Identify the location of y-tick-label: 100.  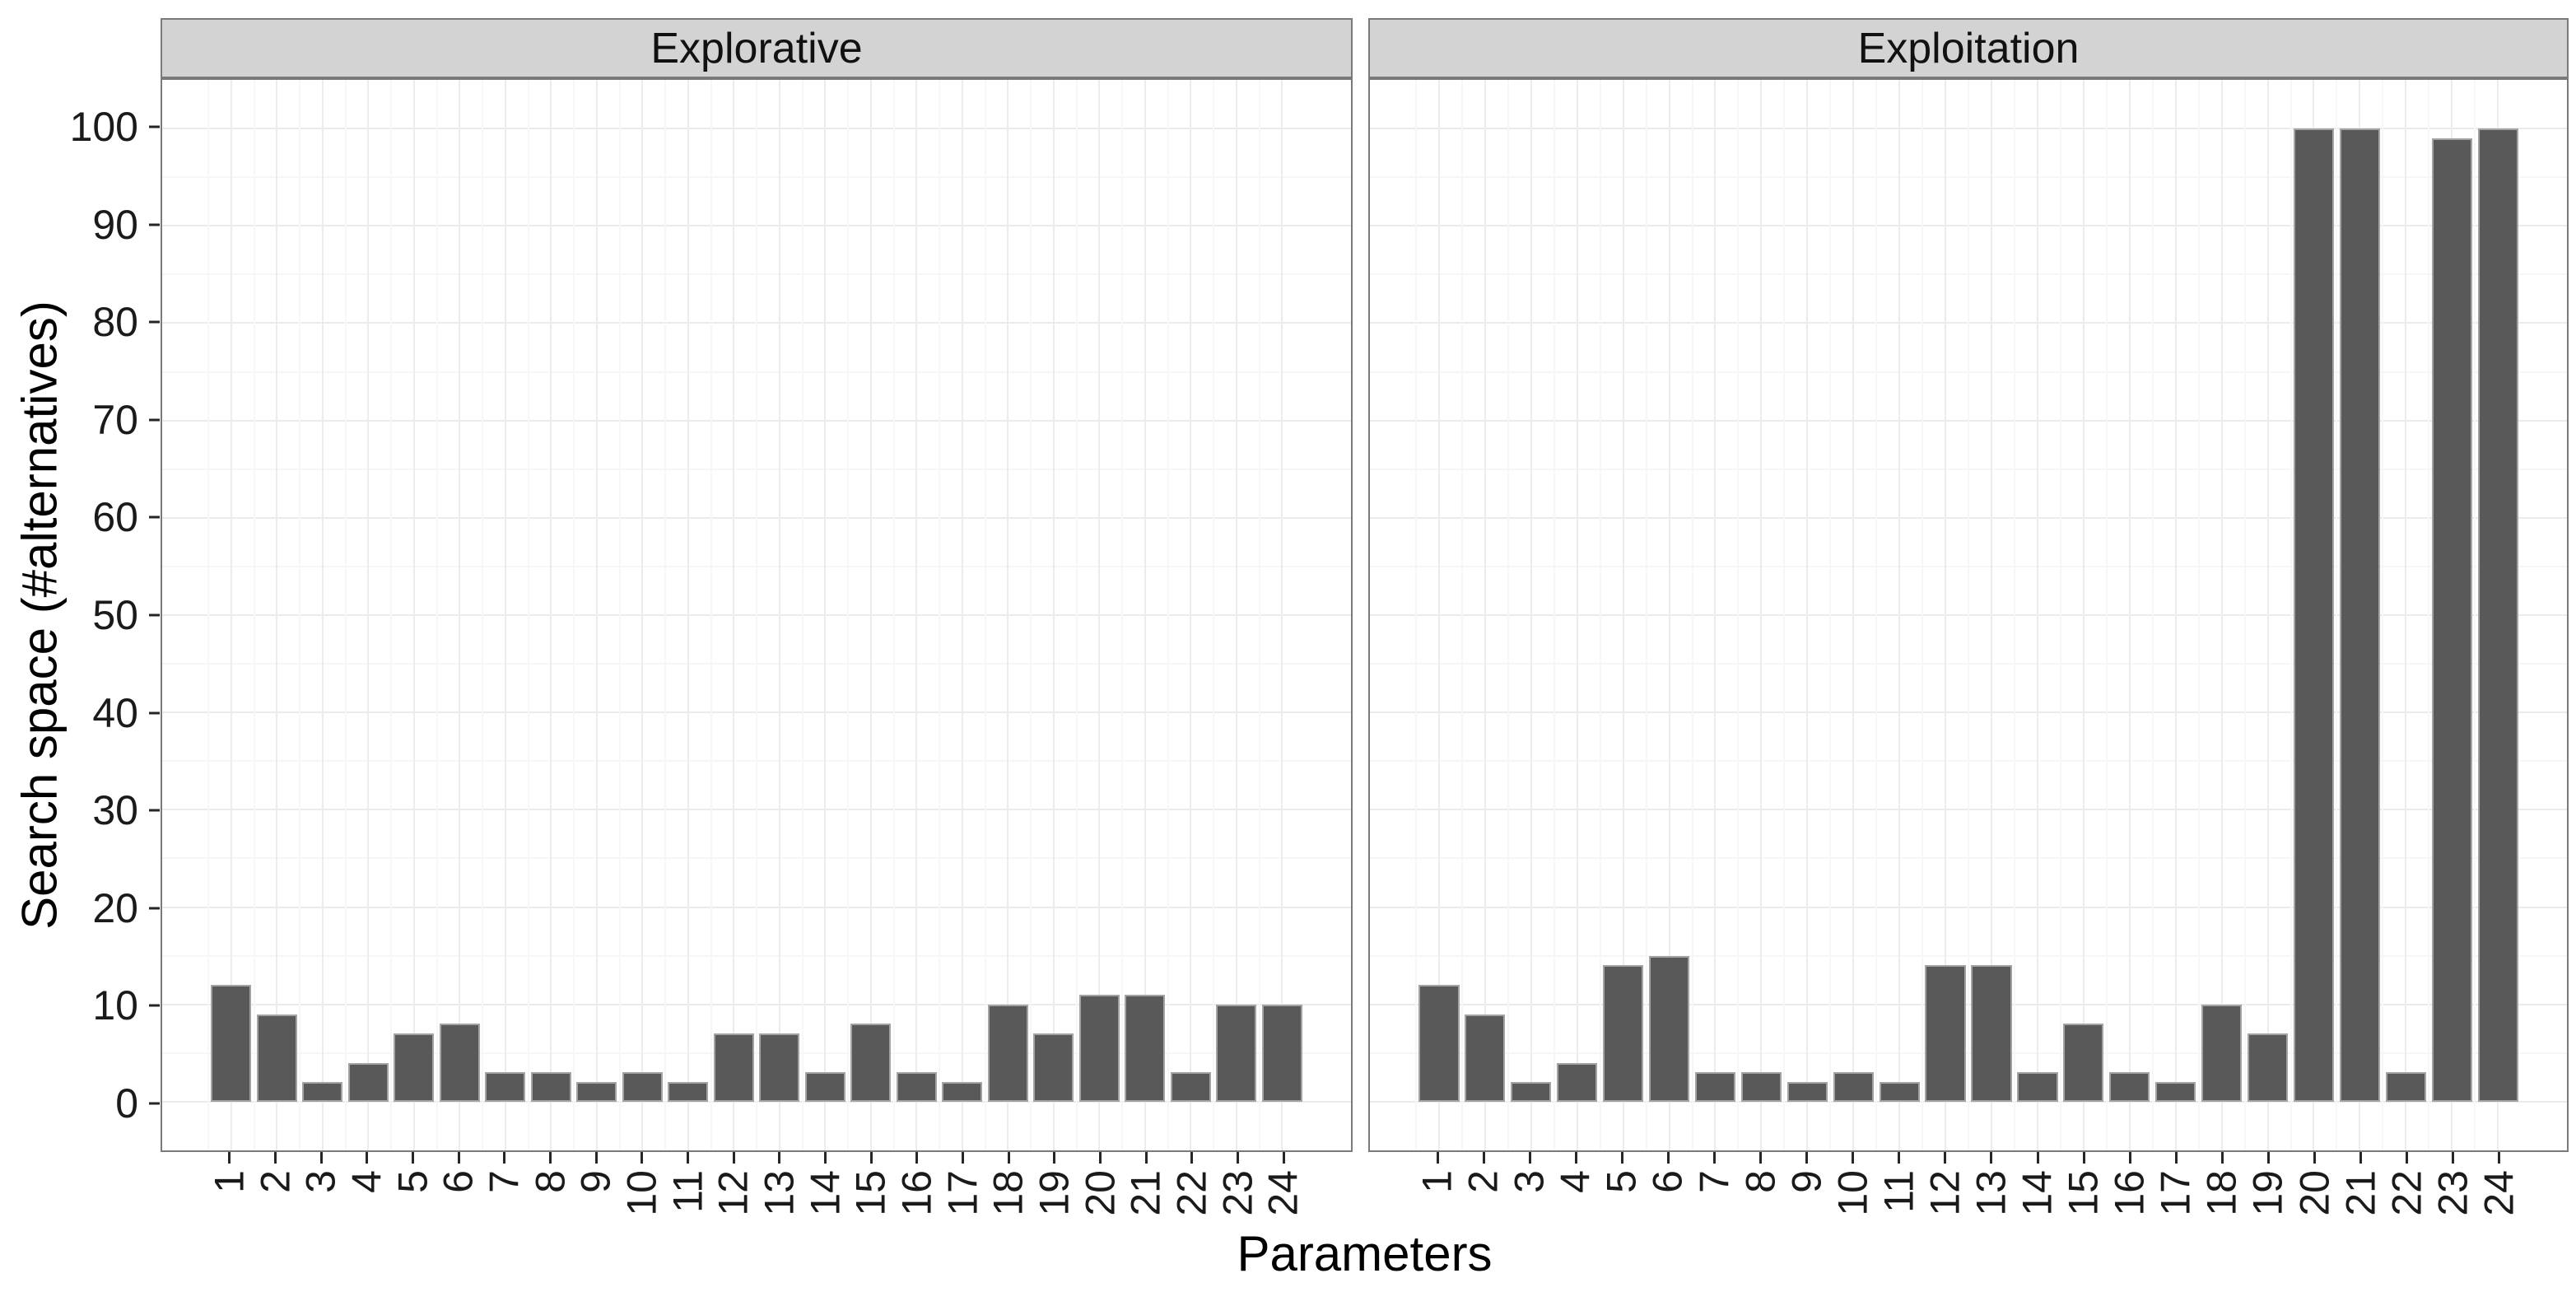
(103, 127).